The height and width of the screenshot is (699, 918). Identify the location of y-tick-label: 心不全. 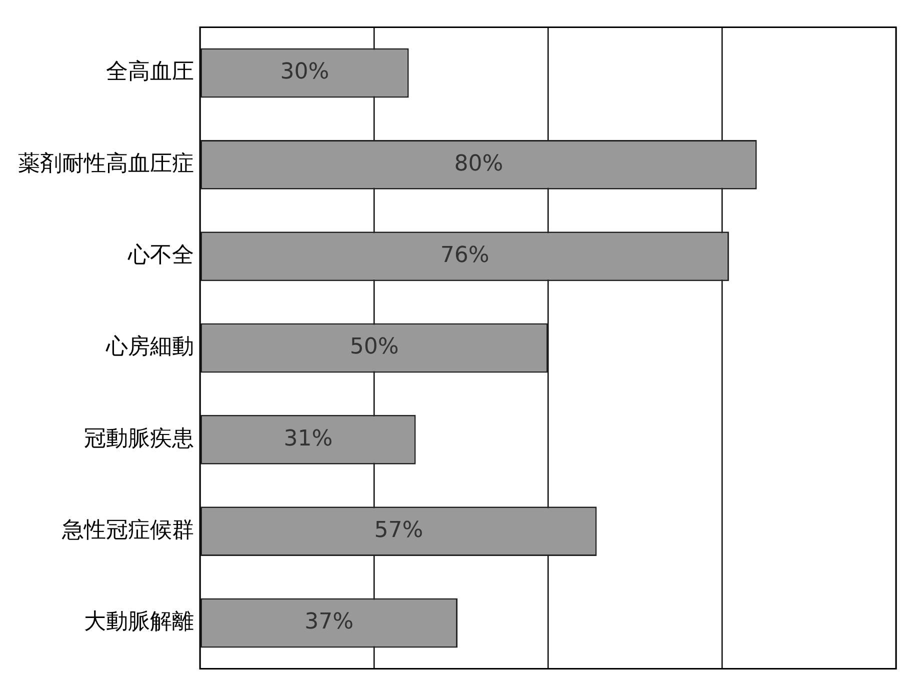
(160, 255).